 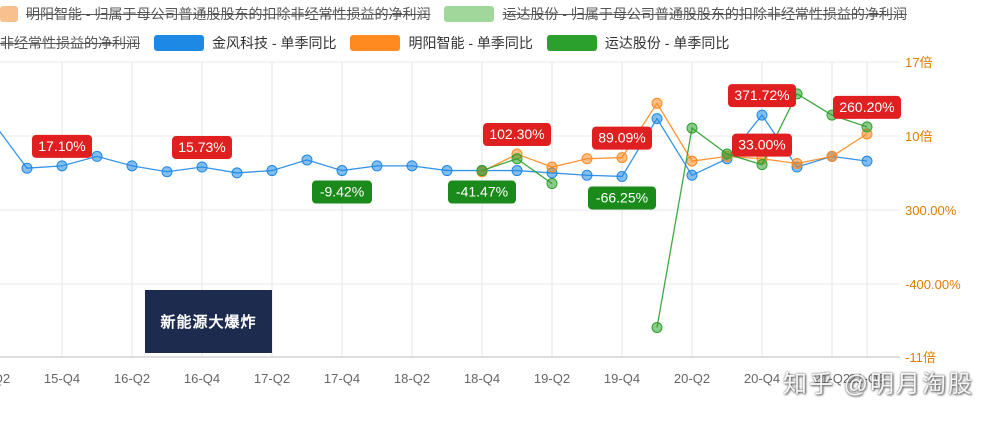 I want to click on data-label: -66.25%, so click(x=622, y=197).